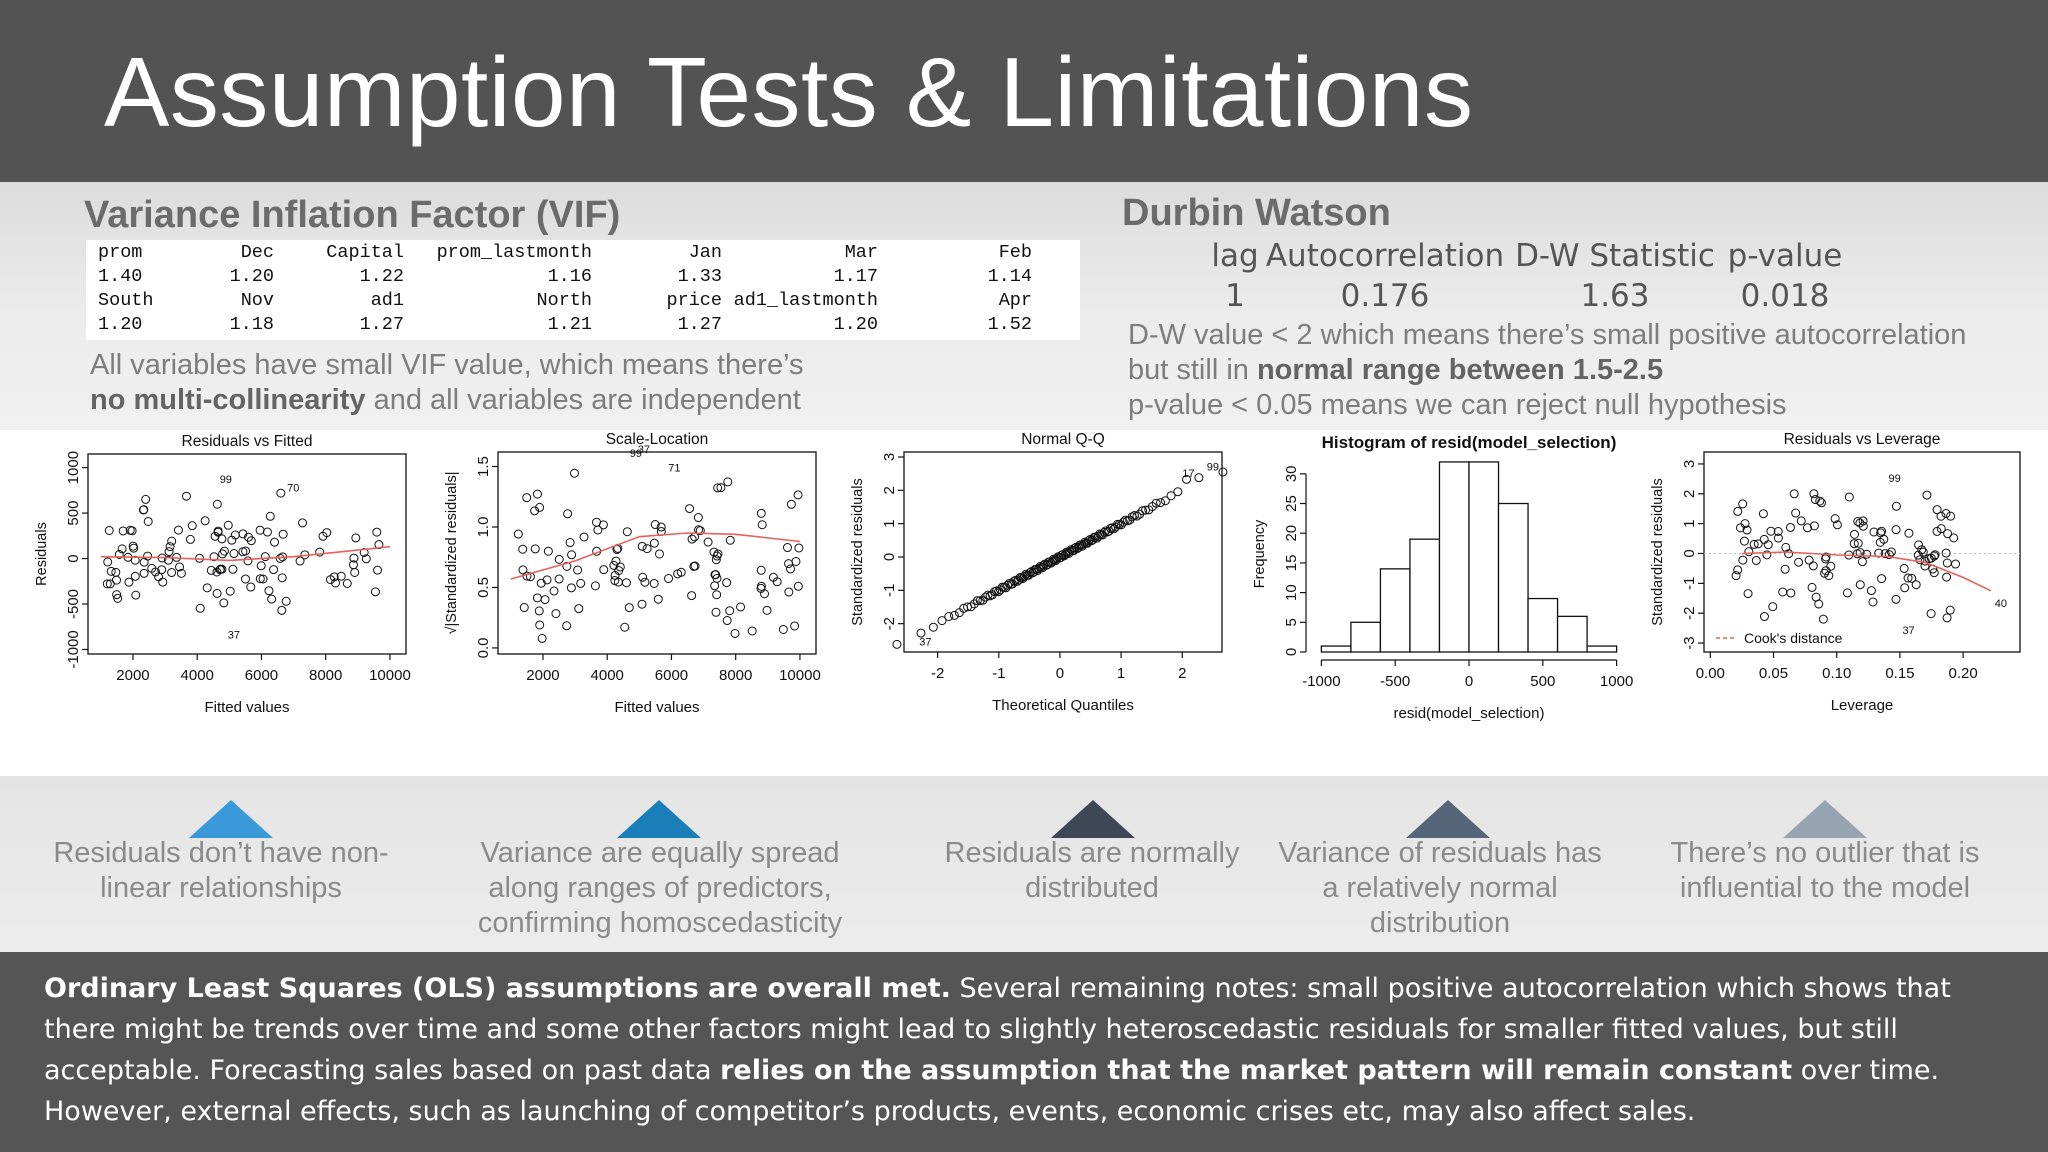 This screenshot has width=2048, height=1152. What do you see at coordinates (1836, 673) in the screenshot?
I see `x-tick-label: 0.10` at bounding box center [1836, 673].